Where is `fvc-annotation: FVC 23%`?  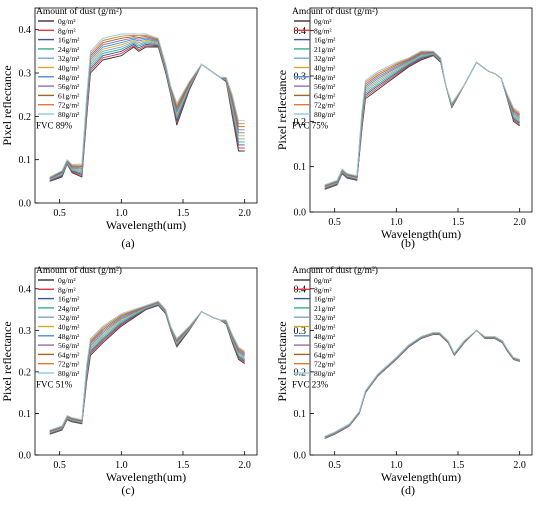 fvc-annotation: FVC 23% is located at coordinates (310, 384).